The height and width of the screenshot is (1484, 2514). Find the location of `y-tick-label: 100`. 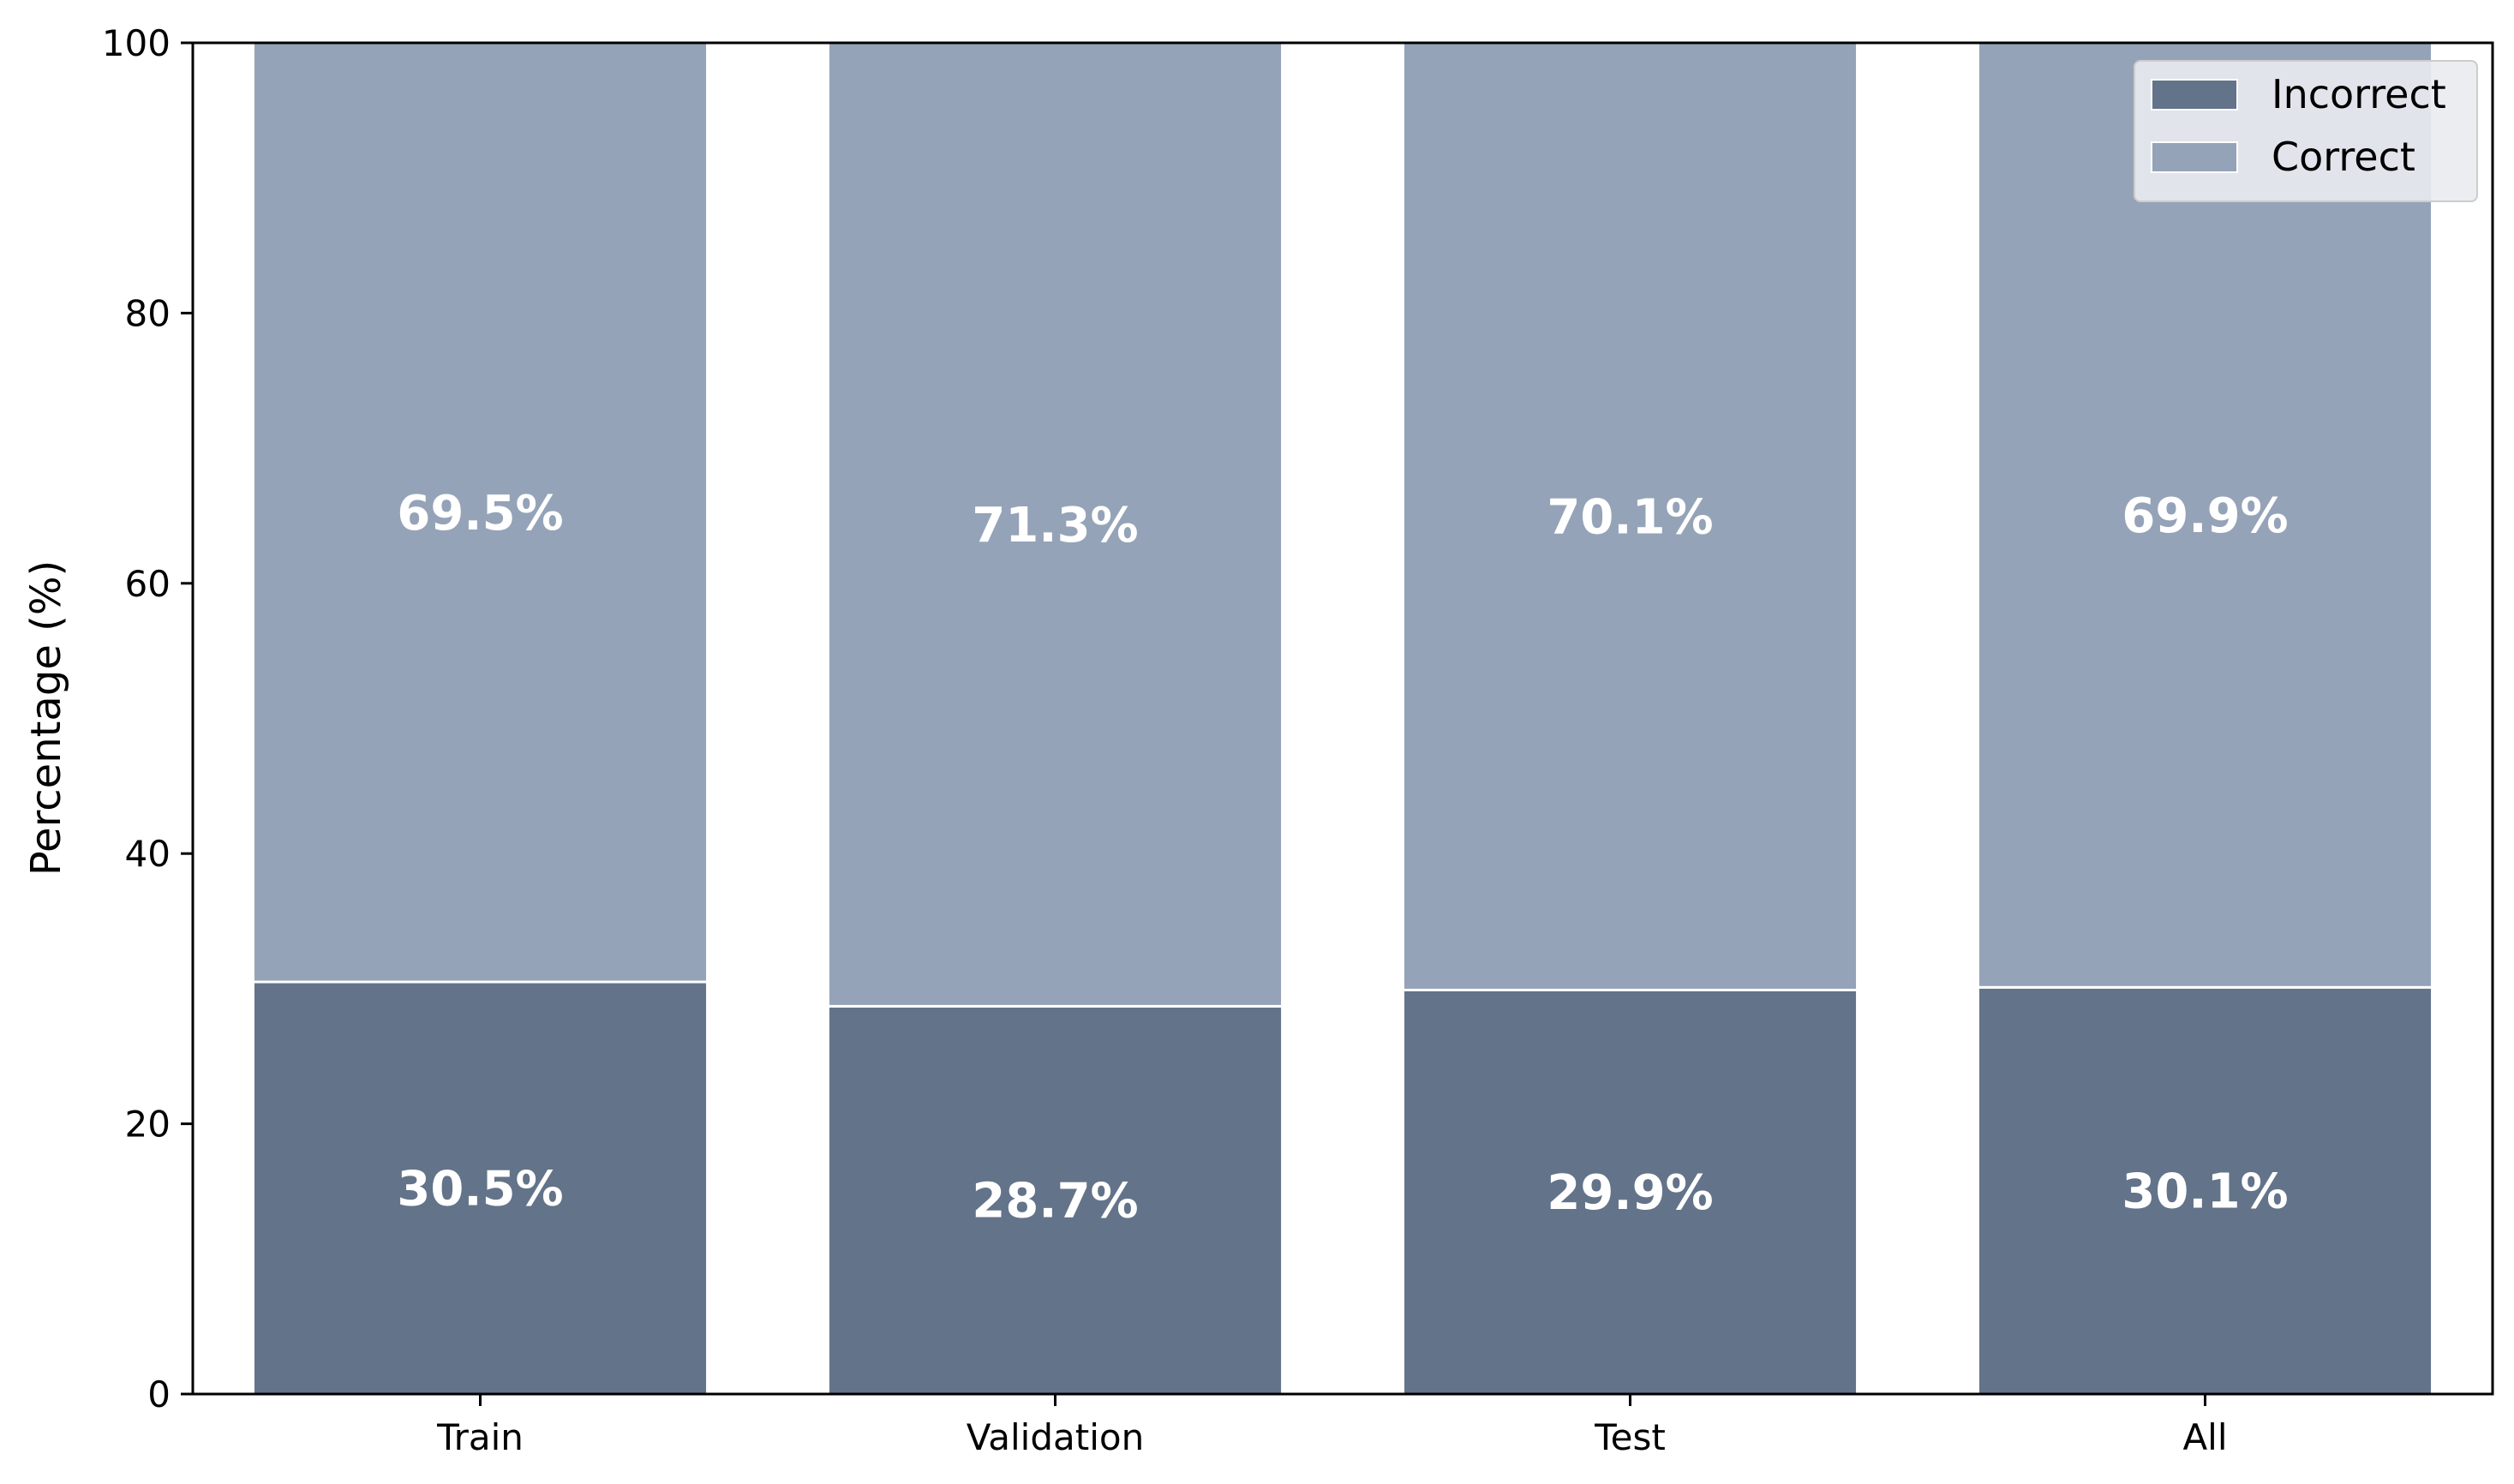

y-tick-label: 100 is located at coordinates (136, 43).